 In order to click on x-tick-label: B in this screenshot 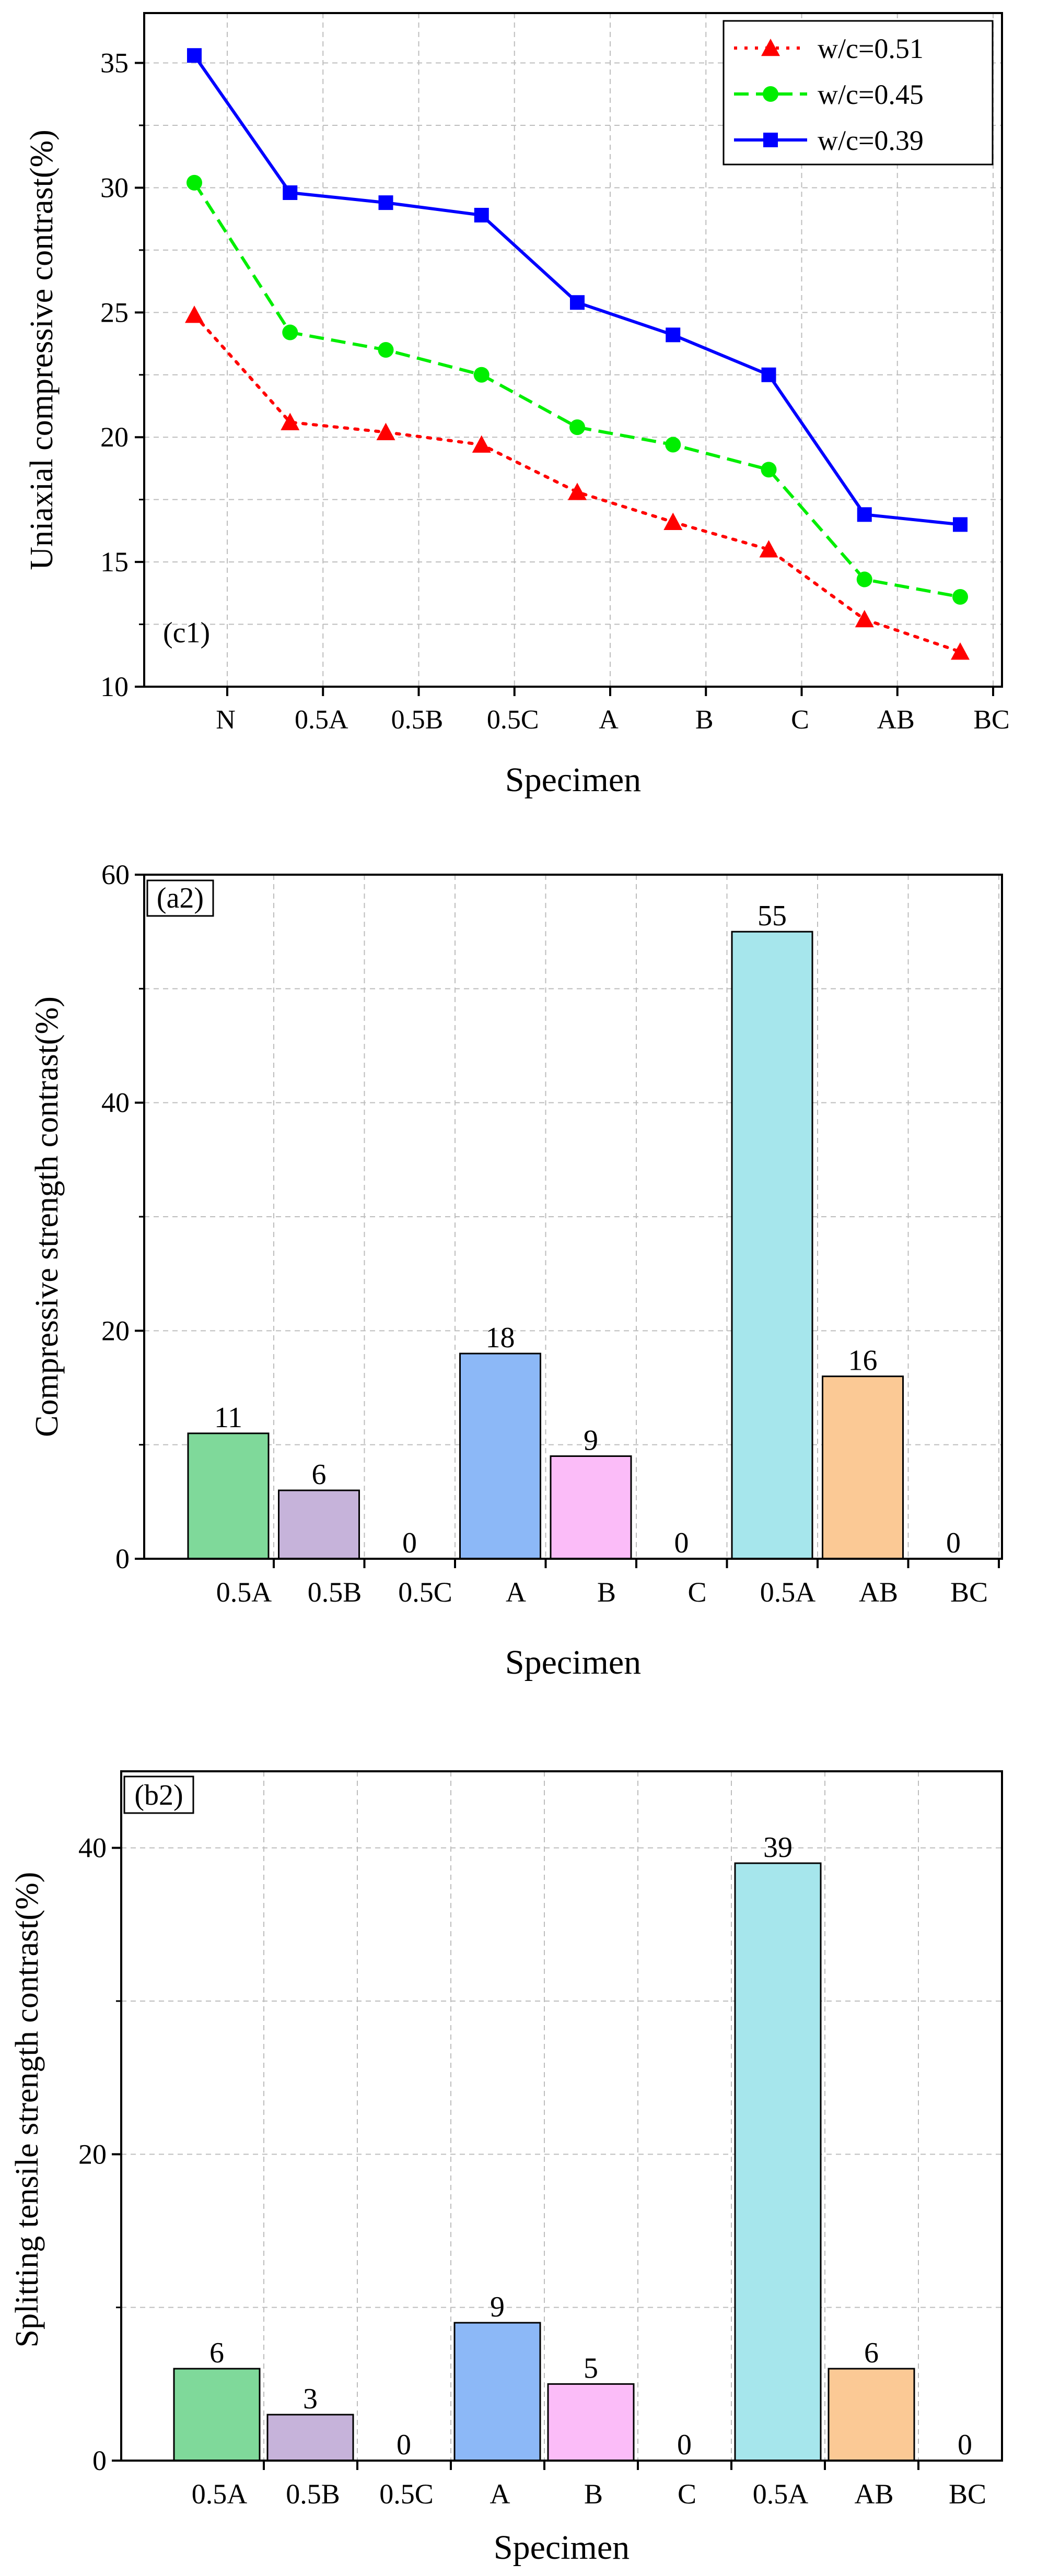, I will do `click(704, 720)`.